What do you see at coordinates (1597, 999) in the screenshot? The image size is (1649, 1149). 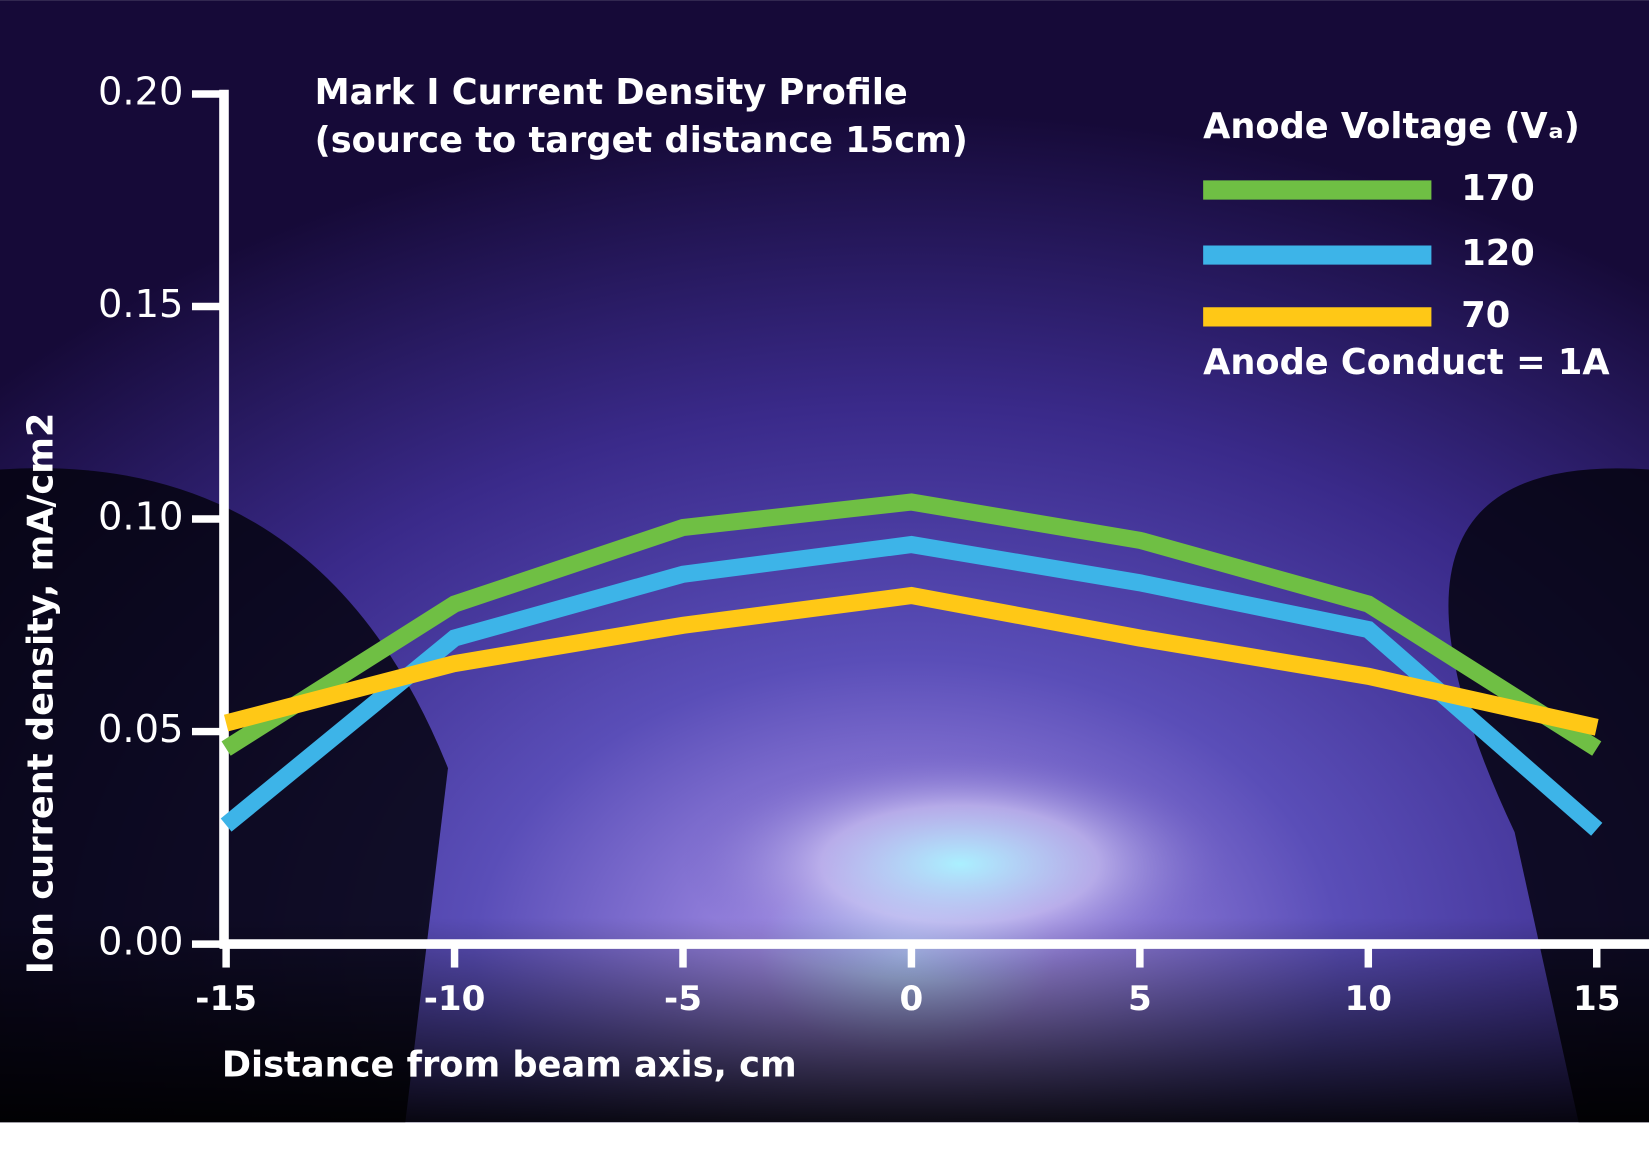 I see `x-tick-label: 15` at bounding box center [1597, 999].